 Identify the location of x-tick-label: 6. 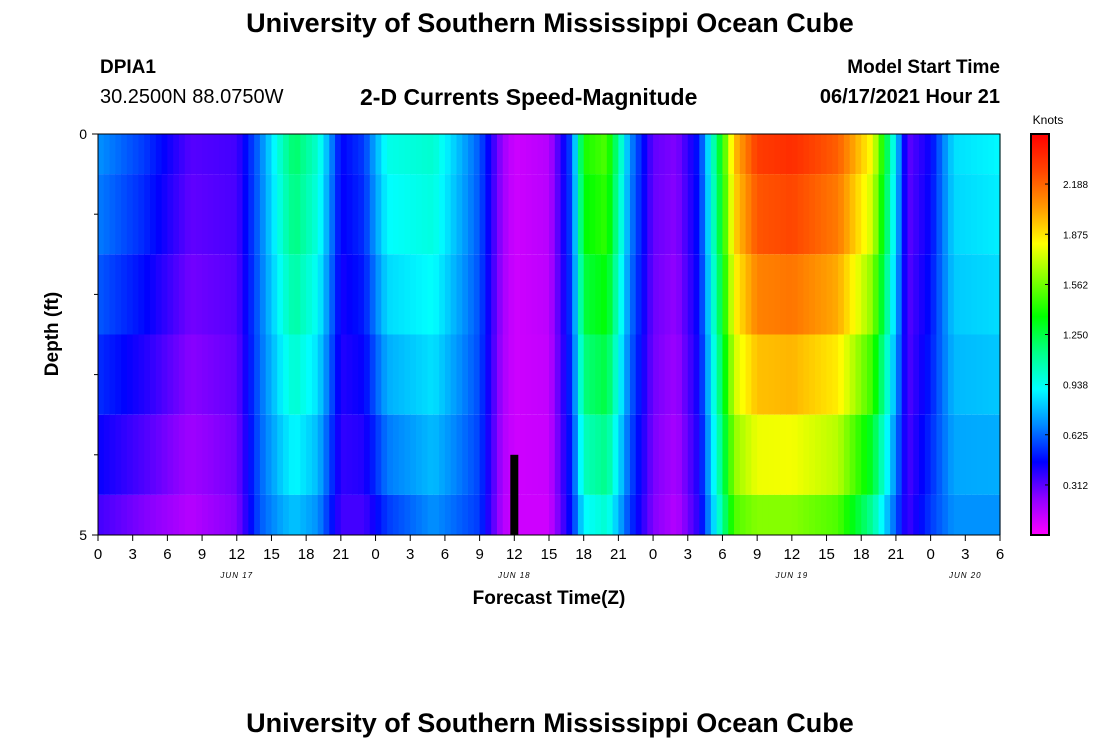
(445, 554).